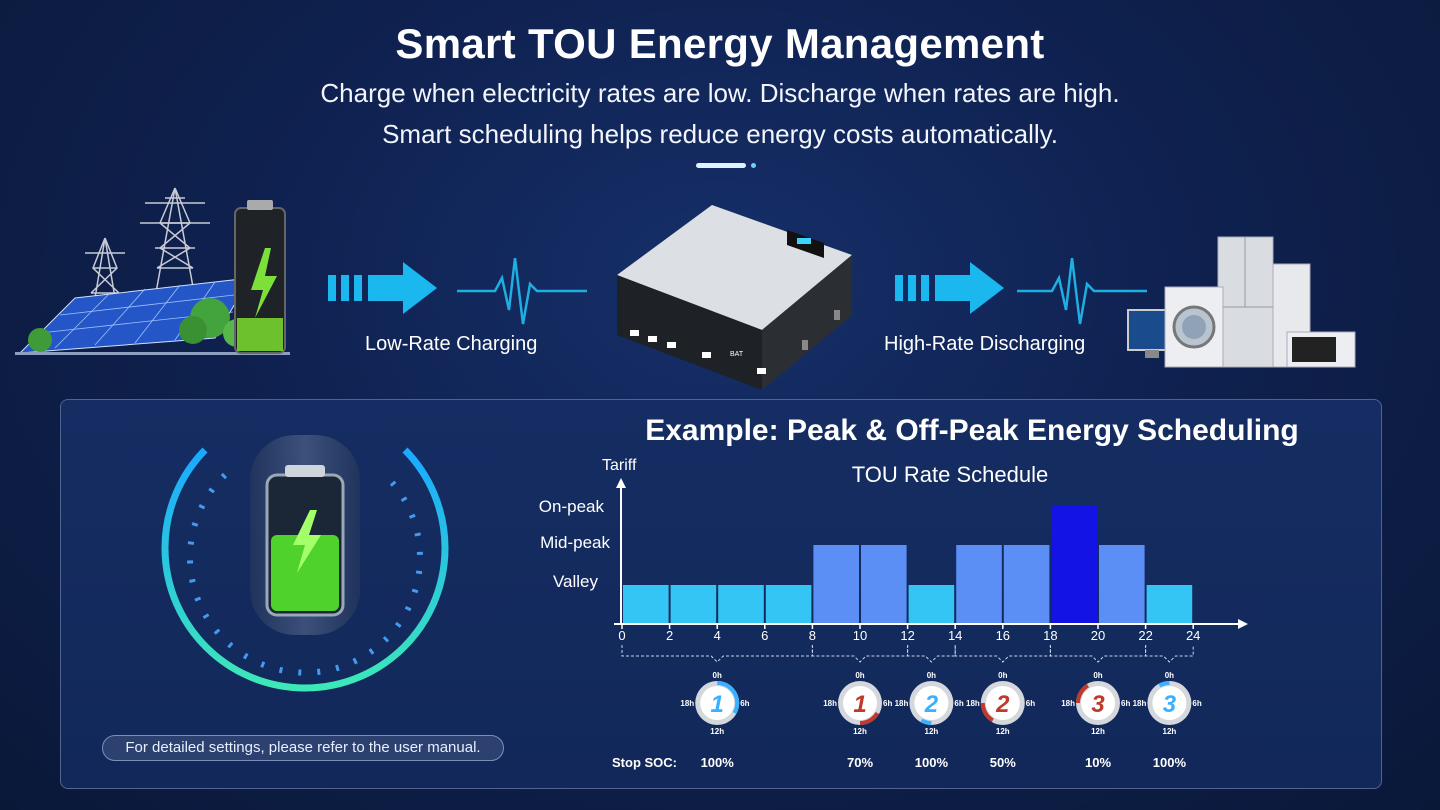 The height and width of the screenshot is (810, 1440). What do you see at coordinates (1021, 291) in the screenshot?
I see `discharge-flow-arrow` at bounding box center [1021, 291].